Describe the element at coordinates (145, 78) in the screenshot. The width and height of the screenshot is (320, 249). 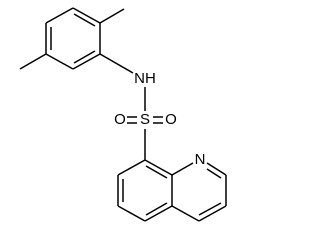
I see `atom-label: NH` at that location.